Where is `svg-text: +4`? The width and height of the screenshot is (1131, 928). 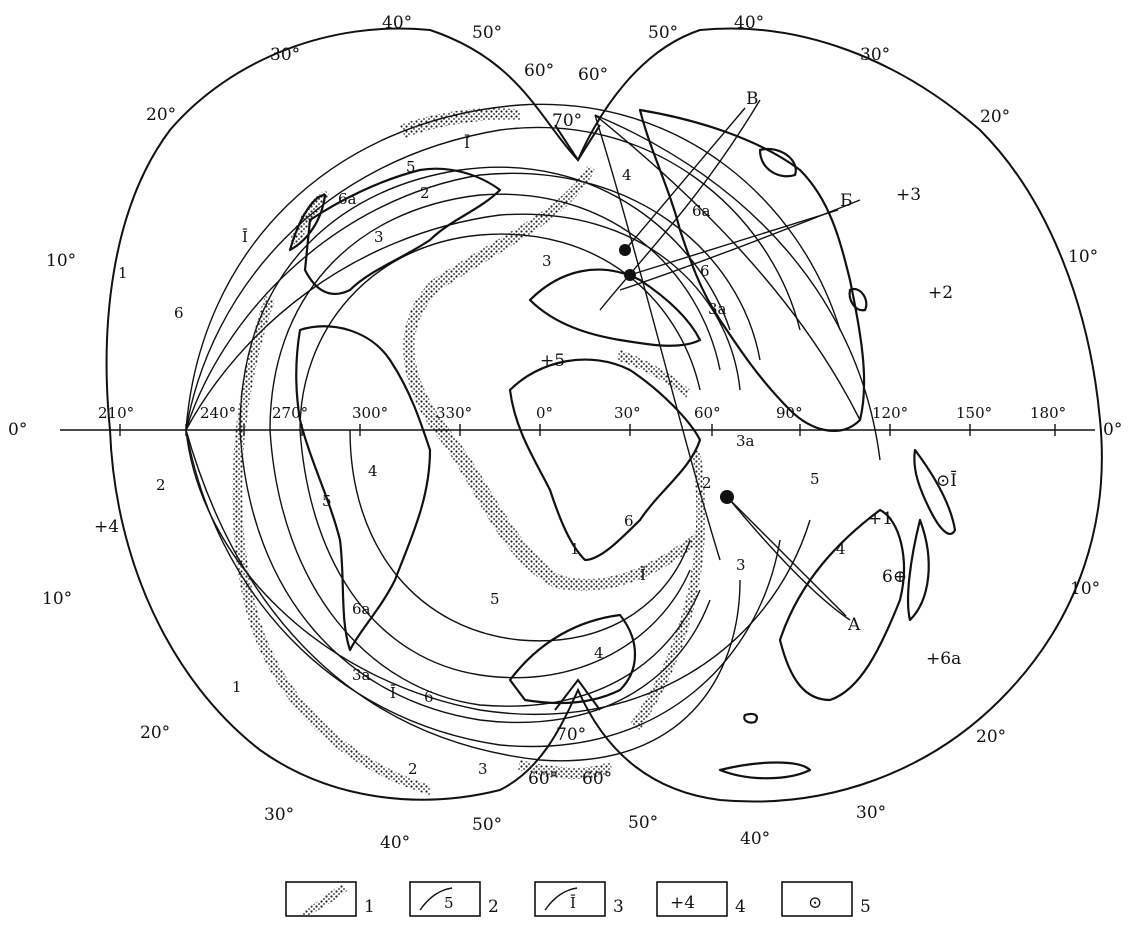
svg-text: +4 is located at coordinates (106, 527).